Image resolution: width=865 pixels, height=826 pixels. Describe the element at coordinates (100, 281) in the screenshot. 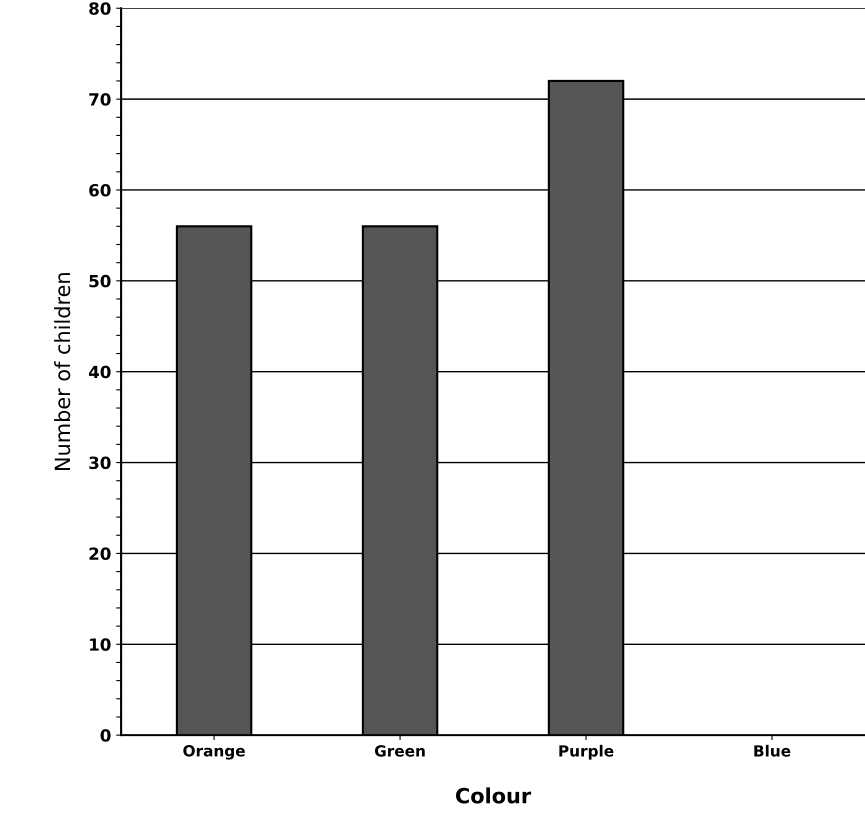

I see `y-tick-label: 50` at that location.